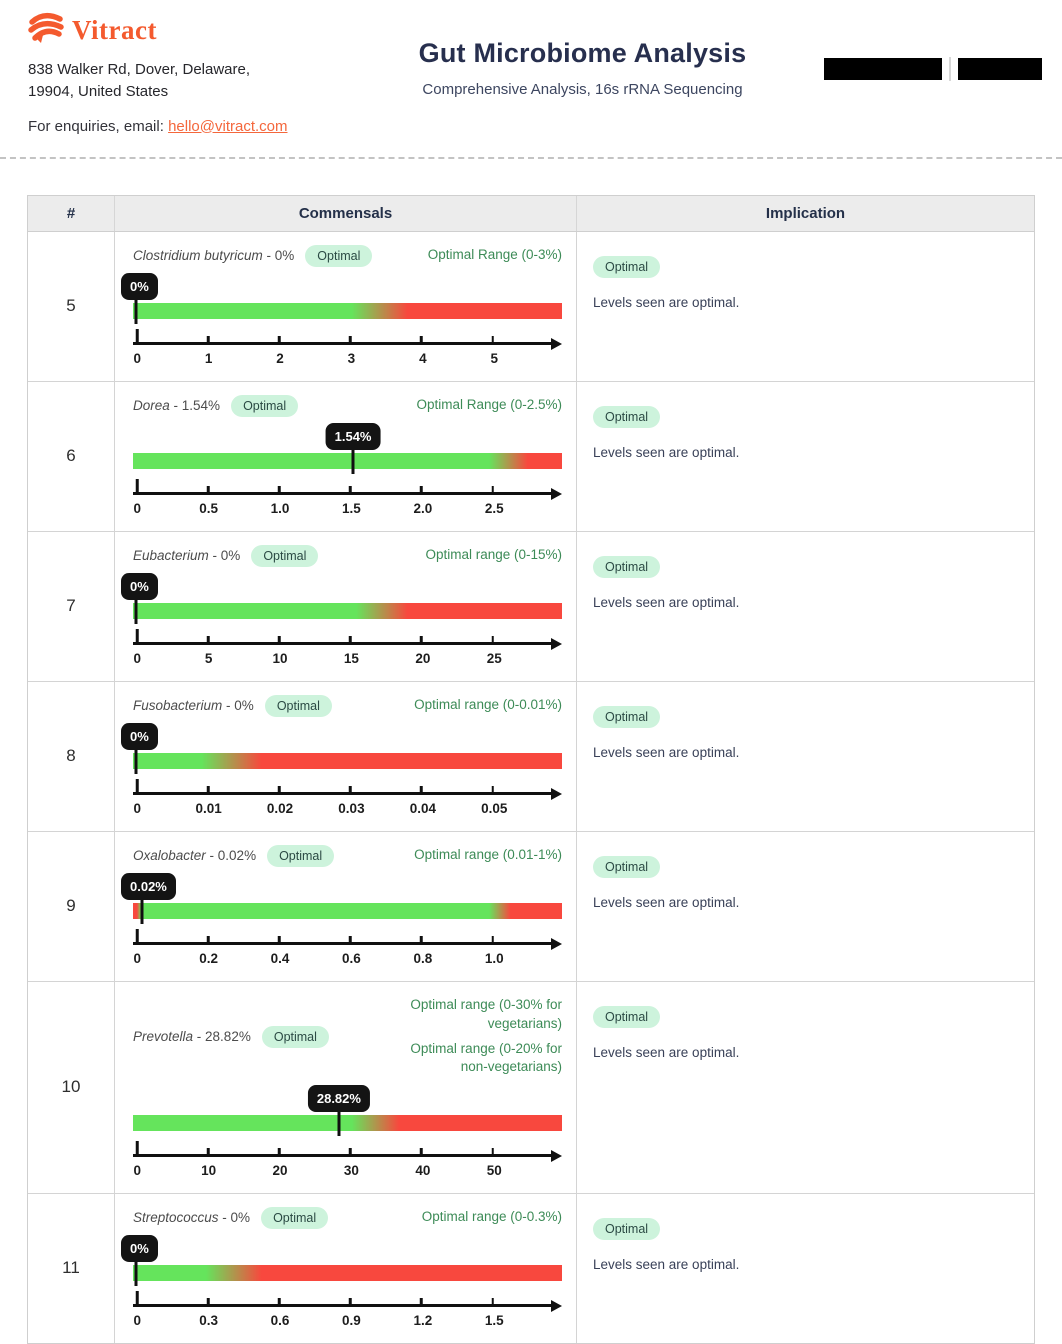 This screenshot has height=1344, width=1062. I want to click on implication-cell: Optimal Levels seen are optimal., so click(805, 306).